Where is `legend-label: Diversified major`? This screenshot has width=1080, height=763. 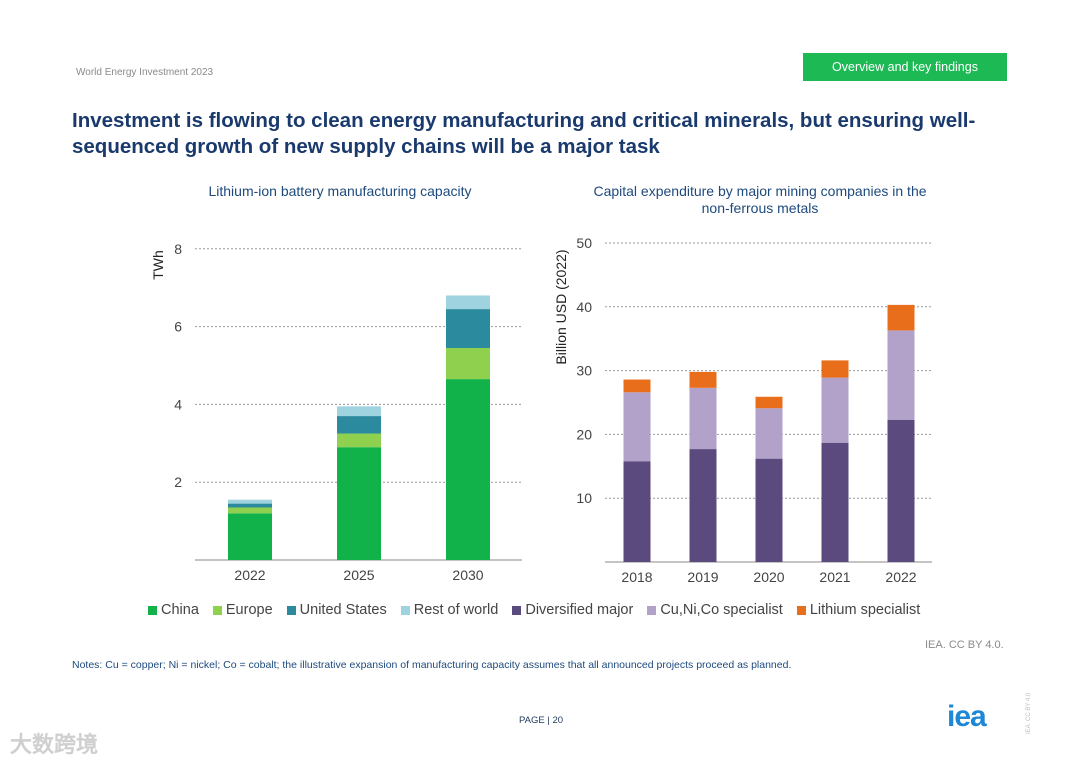 legend-label: Diversified major is located at coordinates (579, 610).